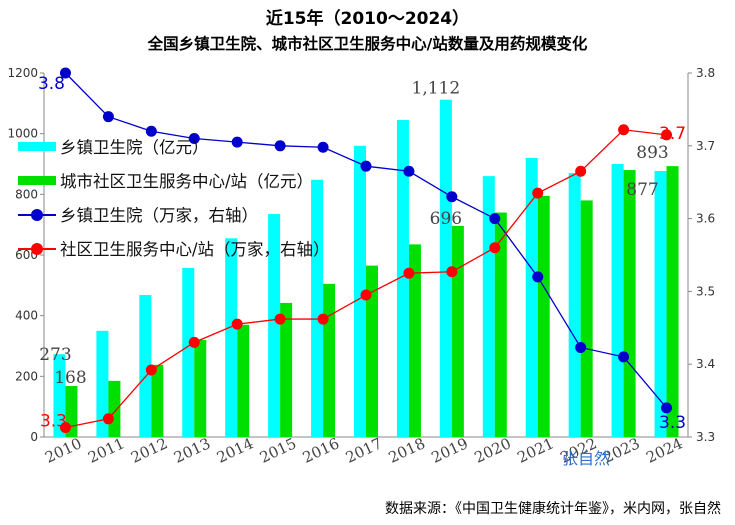 This screenshot has height=525, width=735. Describe the element at coordinates (37, 180) in the screenshot. I see `legend-swatch-green` at that location.